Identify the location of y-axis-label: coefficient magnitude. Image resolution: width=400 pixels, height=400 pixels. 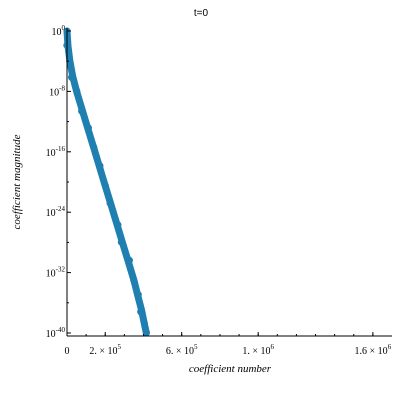
(17, 181).